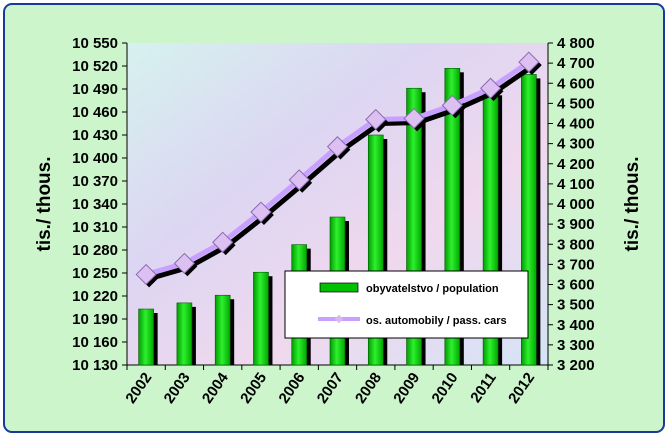 The height and width of the screenshot is (442, 669). Describe the element at coordinates (222, 330) in the screenshot. I see `bar-2004` at that location.